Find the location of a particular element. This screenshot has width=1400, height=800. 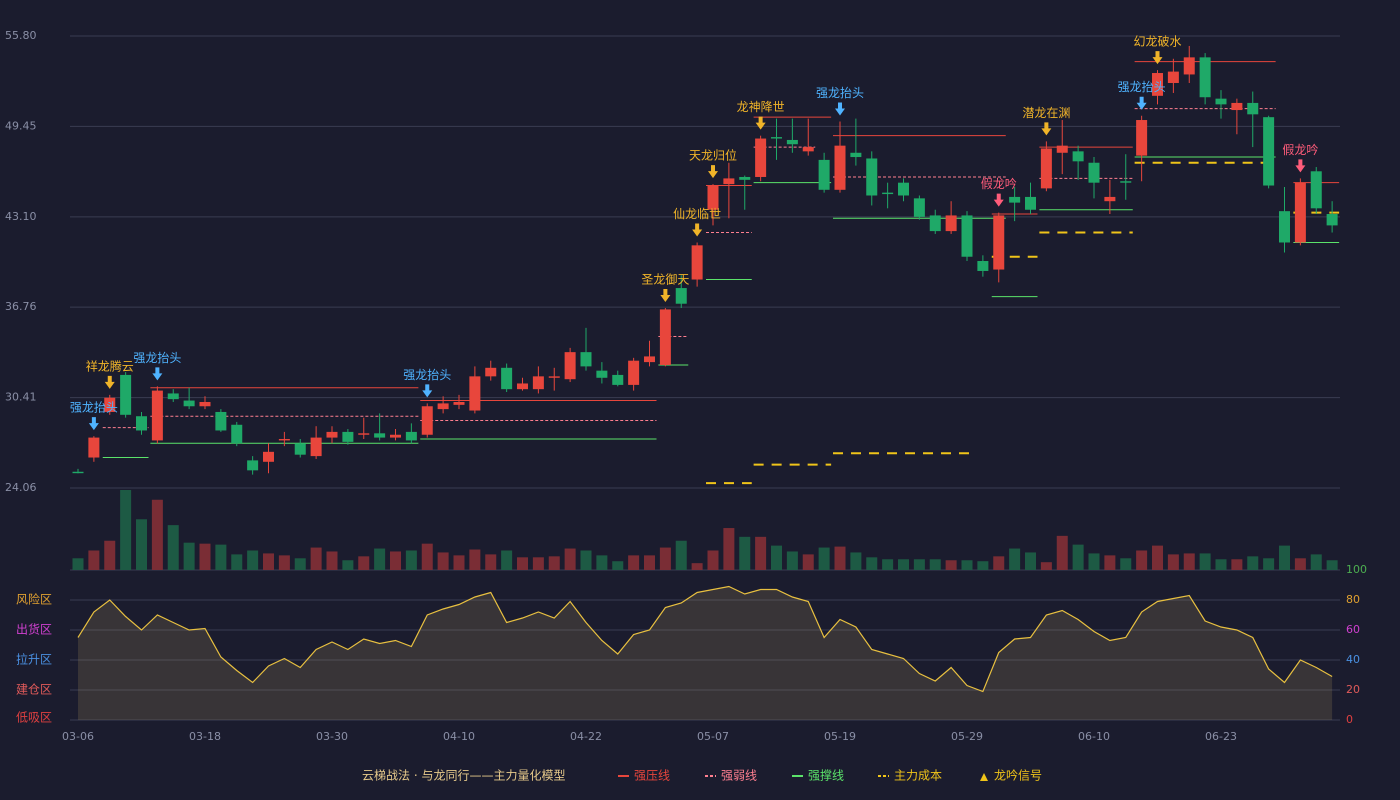

legend-label: 强弱线 is located at coordinates (739, 776).